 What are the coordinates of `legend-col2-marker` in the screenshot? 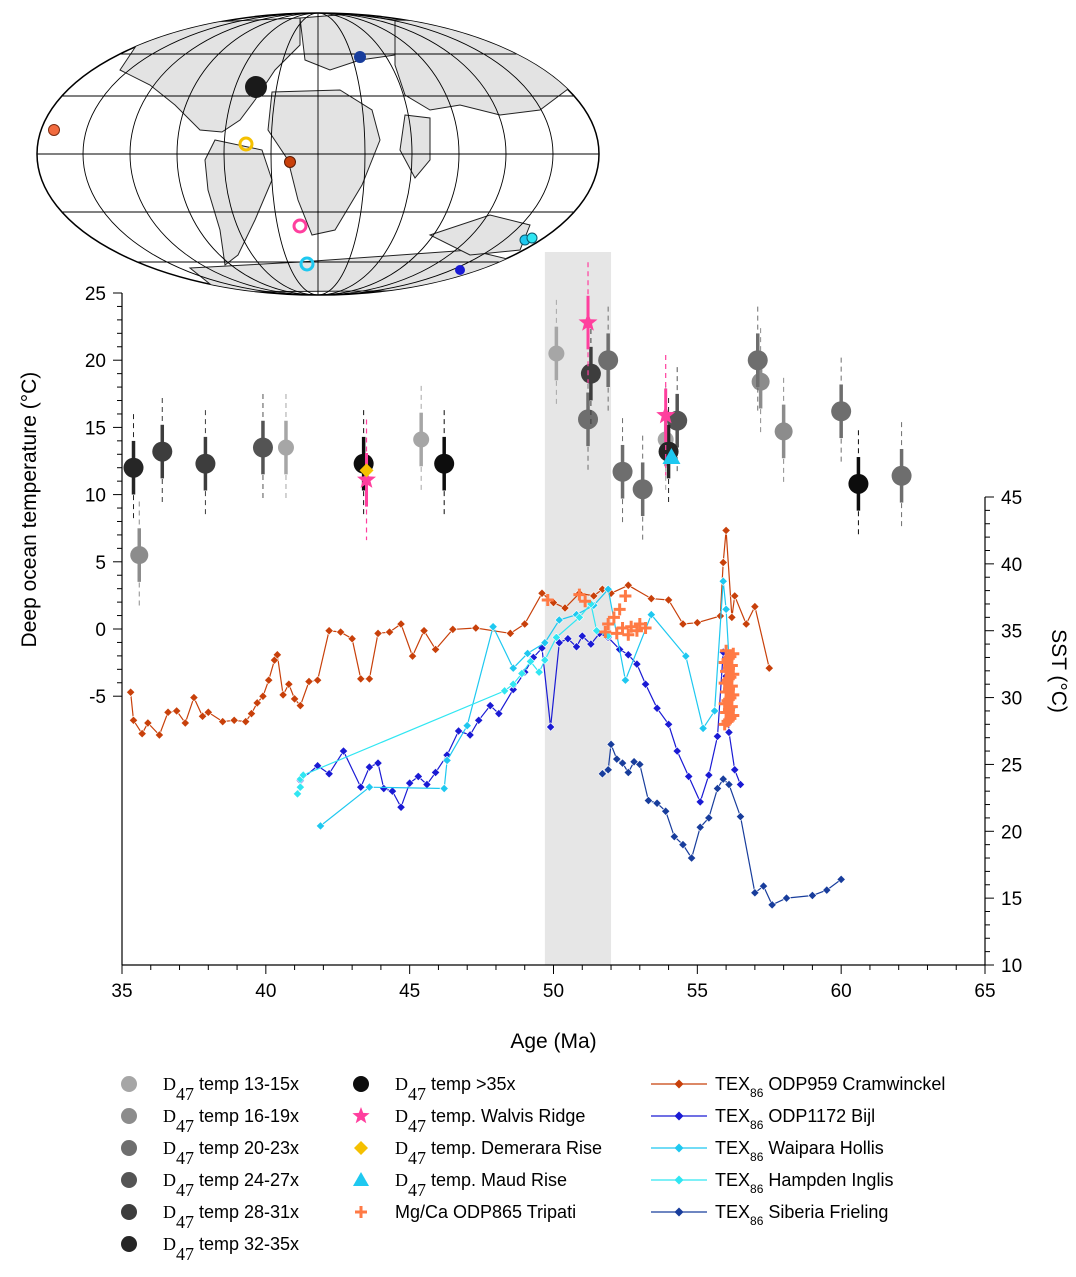 It's located at (361, 1084).